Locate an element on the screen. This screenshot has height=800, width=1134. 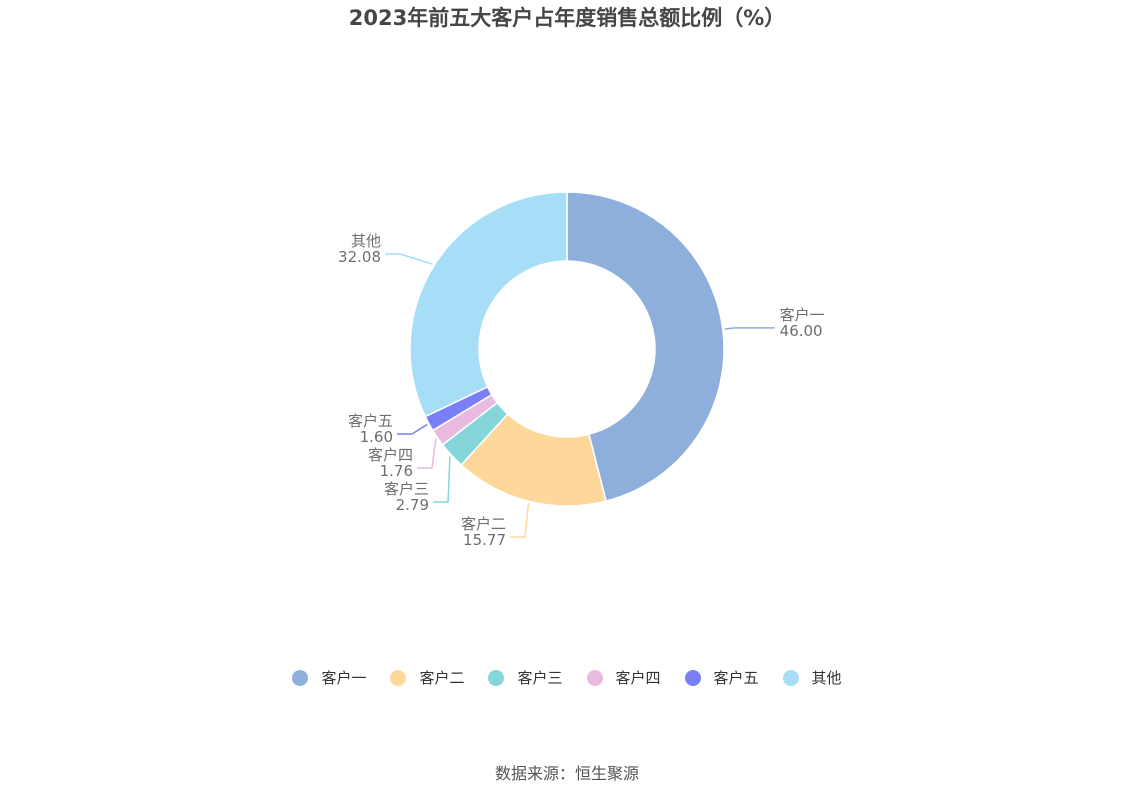
legend-item-6: 其他 is located at coordinates (812, 677).